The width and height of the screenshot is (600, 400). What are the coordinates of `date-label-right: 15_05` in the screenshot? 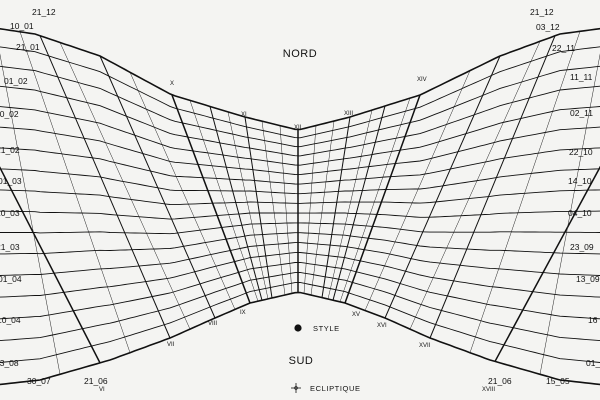 It's located at (558, 381).